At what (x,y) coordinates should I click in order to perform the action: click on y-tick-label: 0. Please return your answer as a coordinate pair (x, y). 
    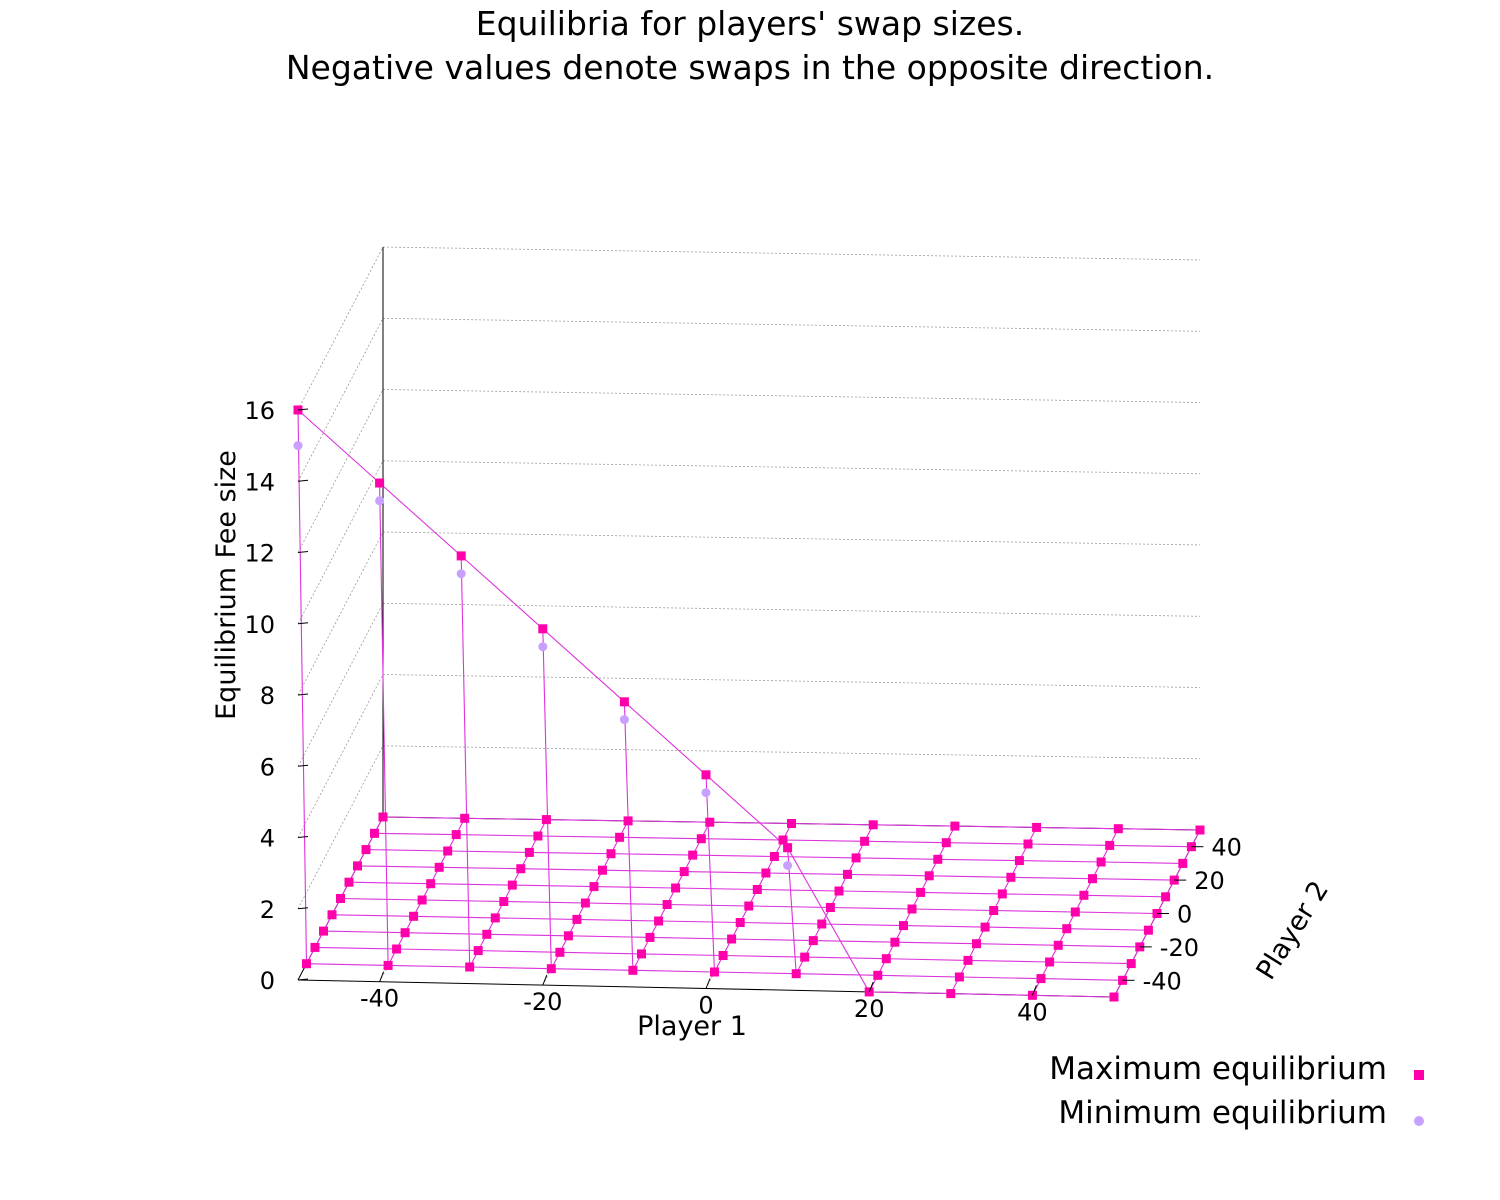
    Looking at the image, I should click on (1184, 915).